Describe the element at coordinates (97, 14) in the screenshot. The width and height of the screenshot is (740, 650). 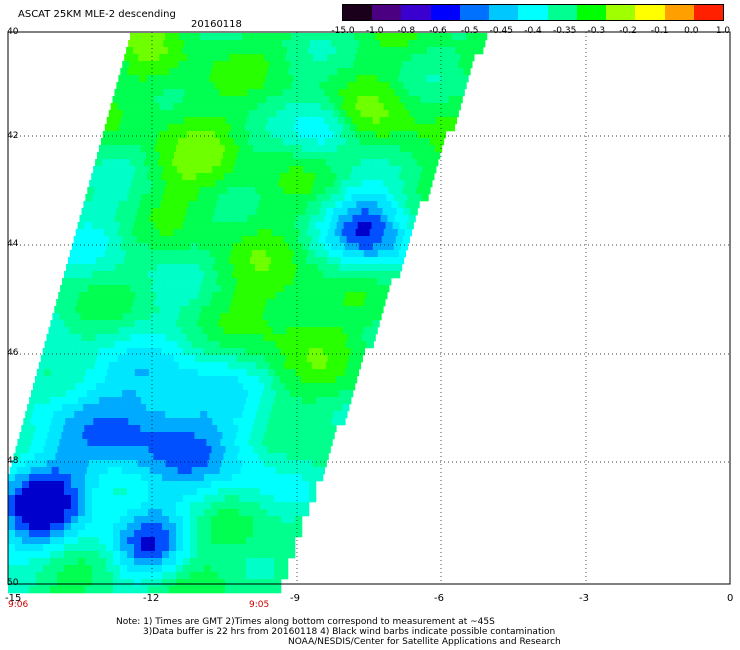
I see `map-title: ASCAT 25KM MLE-2 descending` at that location.